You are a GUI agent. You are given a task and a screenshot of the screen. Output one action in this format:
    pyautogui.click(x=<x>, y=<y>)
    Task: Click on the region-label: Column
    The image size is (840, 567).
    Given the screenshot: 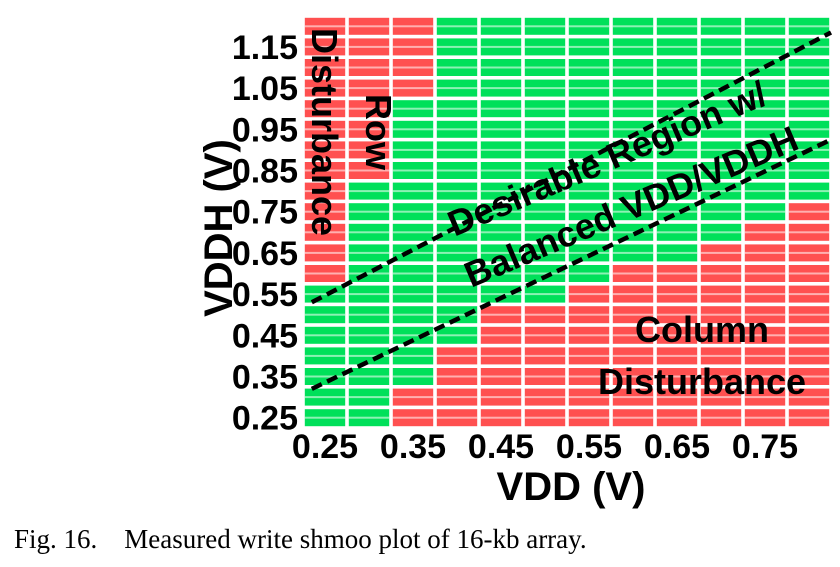 What is the action you would take?
    pyautogui.click(x=702, y=329)
    